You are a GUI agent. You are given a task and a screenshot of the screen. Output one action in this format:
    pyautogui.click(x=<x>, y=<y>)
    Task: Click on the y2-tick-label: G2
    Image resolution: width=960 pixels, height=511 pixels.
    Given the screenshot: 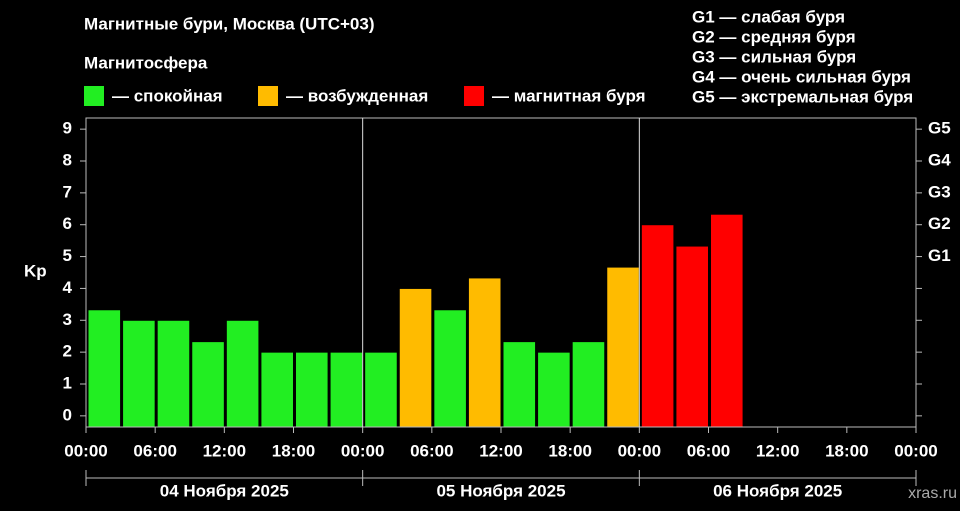 What is the action you would take?
    pyautogui.click(x=939, y=223)
    